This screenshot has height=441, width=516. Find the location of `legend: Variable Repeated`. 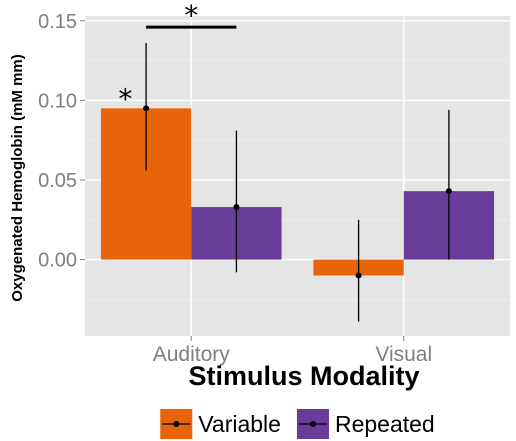

legend: Variable Repeated is located at coordinates (297, 424).